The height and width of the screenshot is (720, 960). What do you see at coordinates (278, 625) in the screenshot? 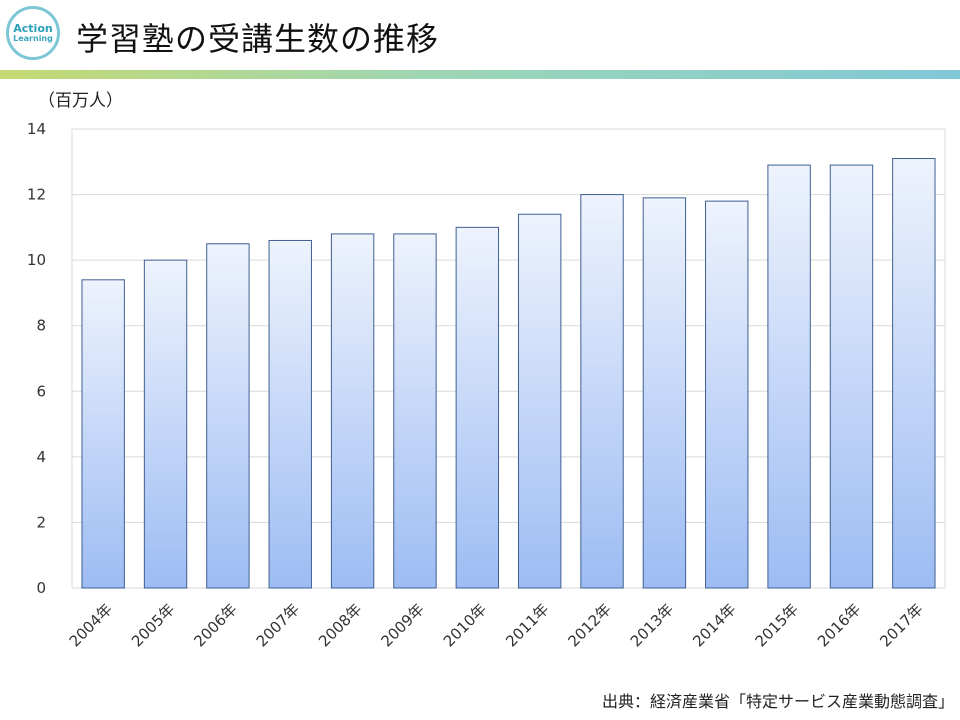
I see `x-tick-label: 2007年` at bounding box center [278, 625].